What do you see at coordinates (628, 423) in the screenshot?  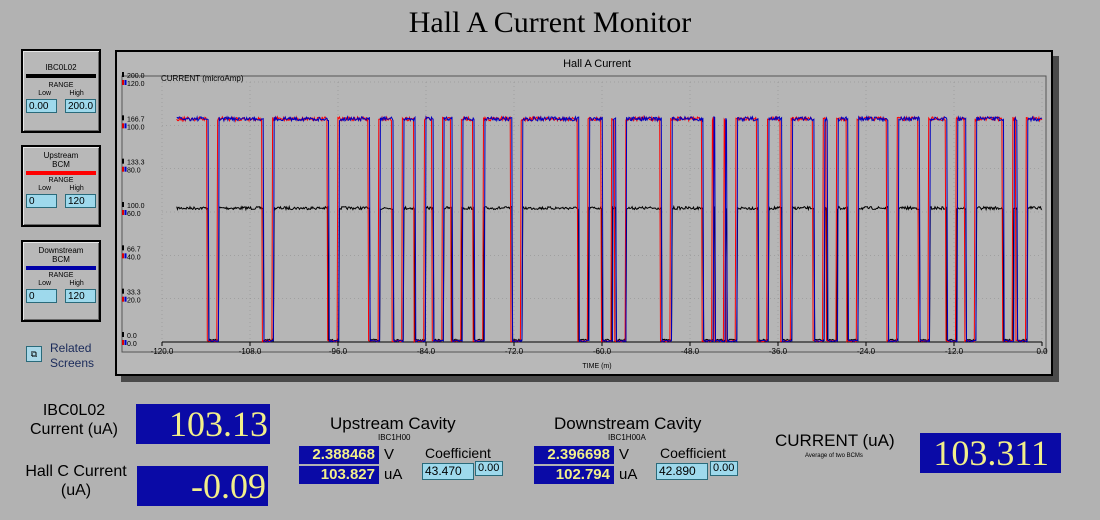 I see `downstream-title: Downstream Cavity` at bounding box center [628, 423].